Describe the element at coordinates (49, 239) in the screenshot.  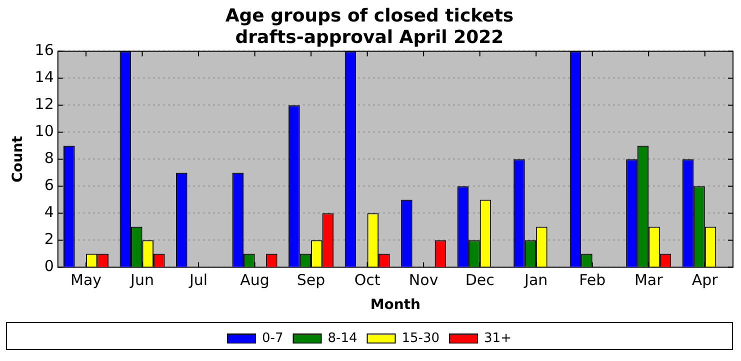
I see `y-tick-label: 2` at that location.